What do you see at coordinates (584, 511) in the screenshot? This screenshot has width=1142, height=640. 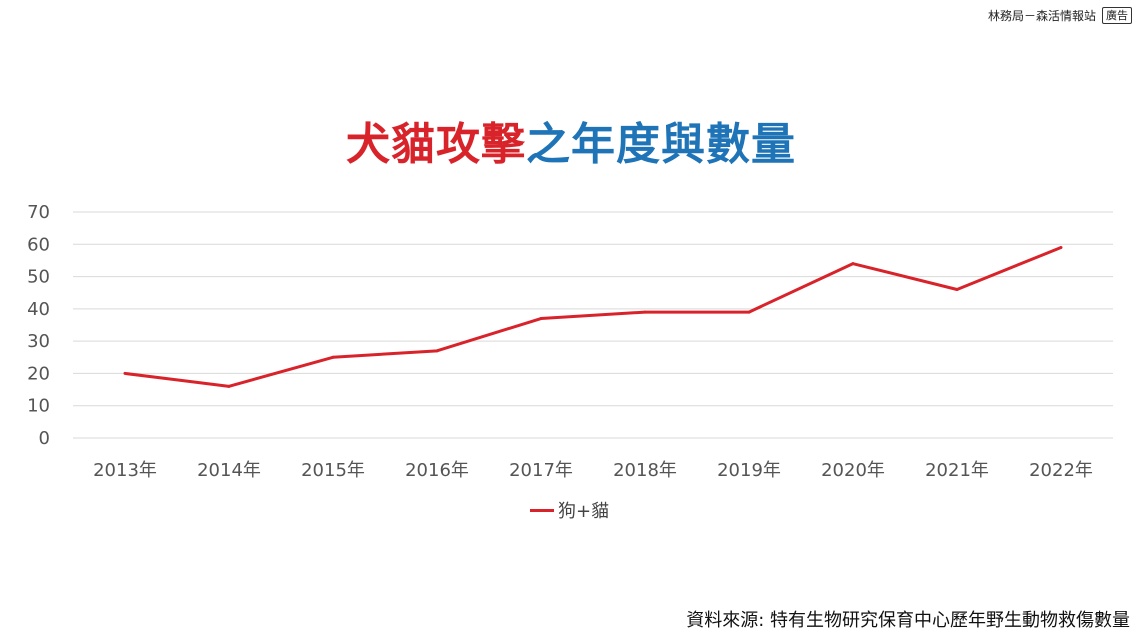 I see `legend-label: 狗+貓` at bounding box center [584, 511].